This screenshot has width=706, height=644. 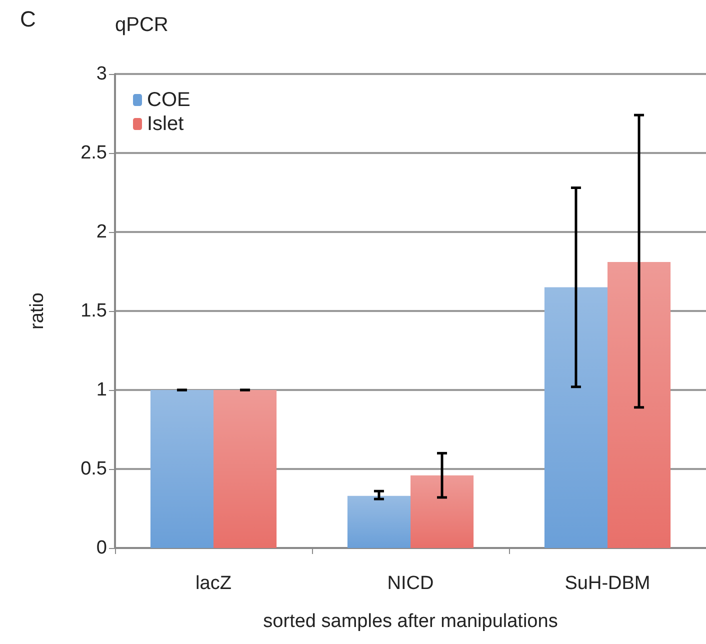 I want to click on text: C, so click(x=28, y=19).